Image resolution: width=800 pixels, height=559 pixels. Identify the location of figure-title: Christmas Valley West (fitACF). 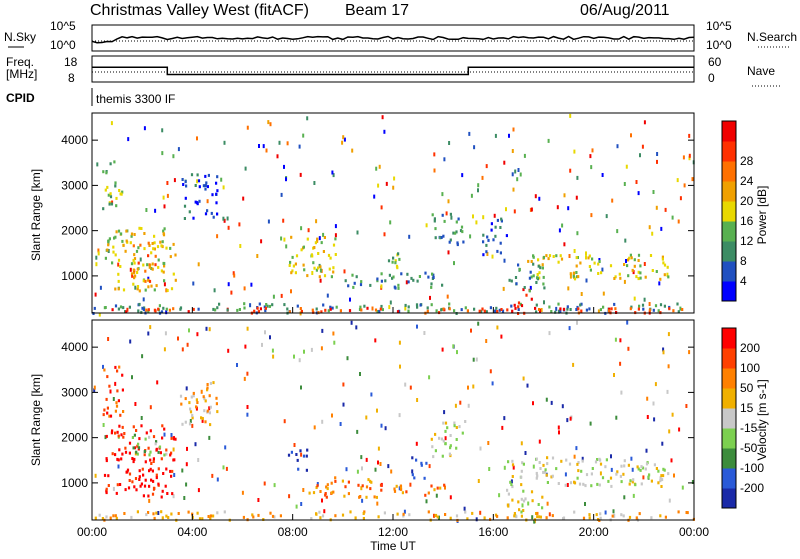
(199, 10).